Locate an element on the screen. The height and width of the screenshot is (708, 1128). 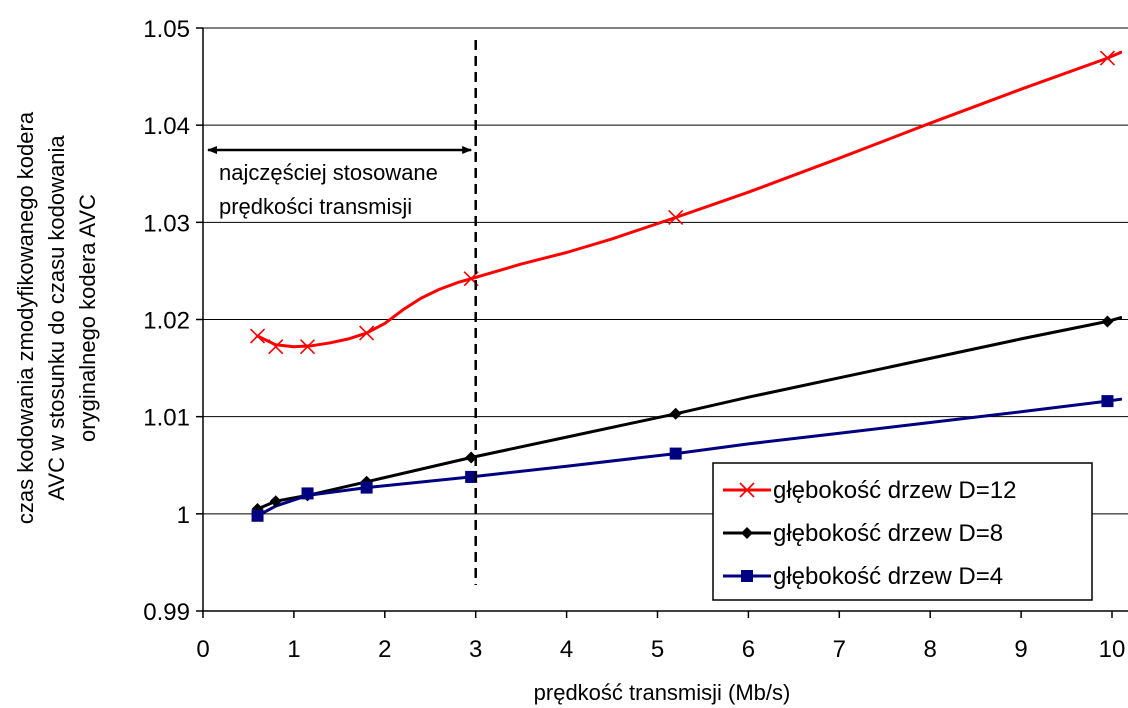
y-tick-label: 0.99 is located at coordinates (166, 612).